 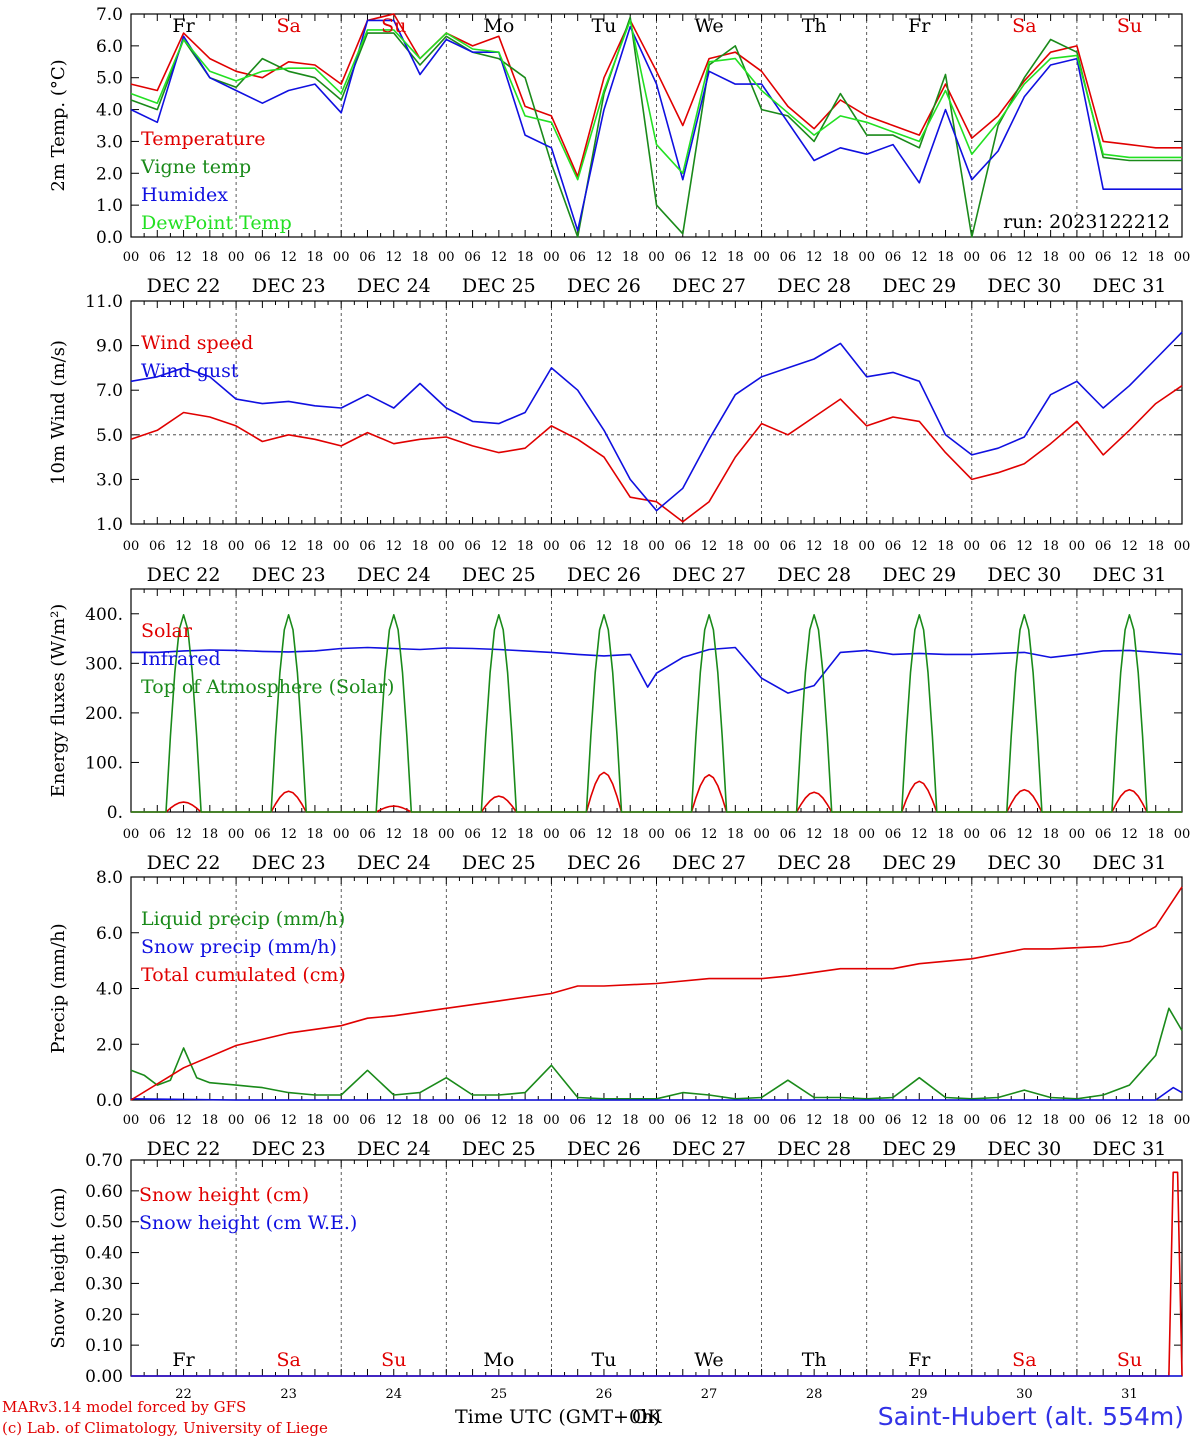 What do you see at coordinates (394, 863) in the screenshot?
I see `date-label: DEC 24` at bounding box center [394, 863].